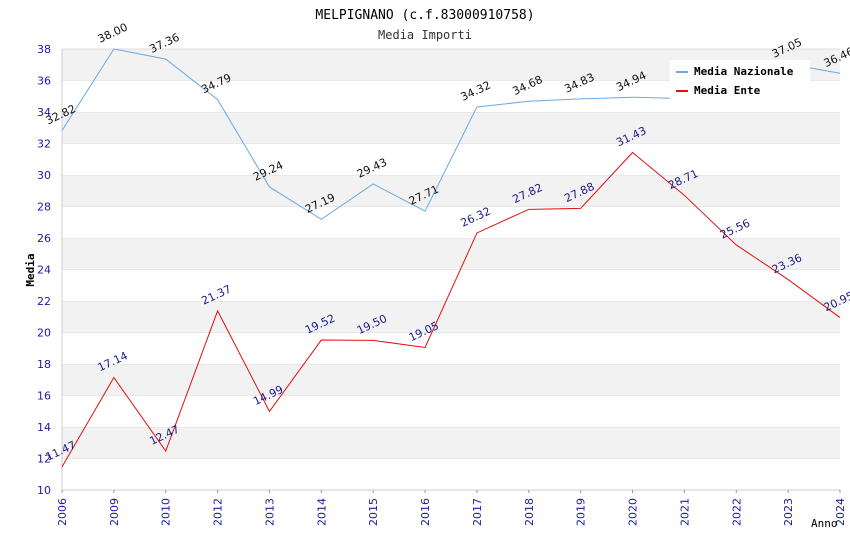  What do you see at coordinates (477, 512) in the screenshot?
I see `x-tick-label: 2017` at bounding box center [477, 512].